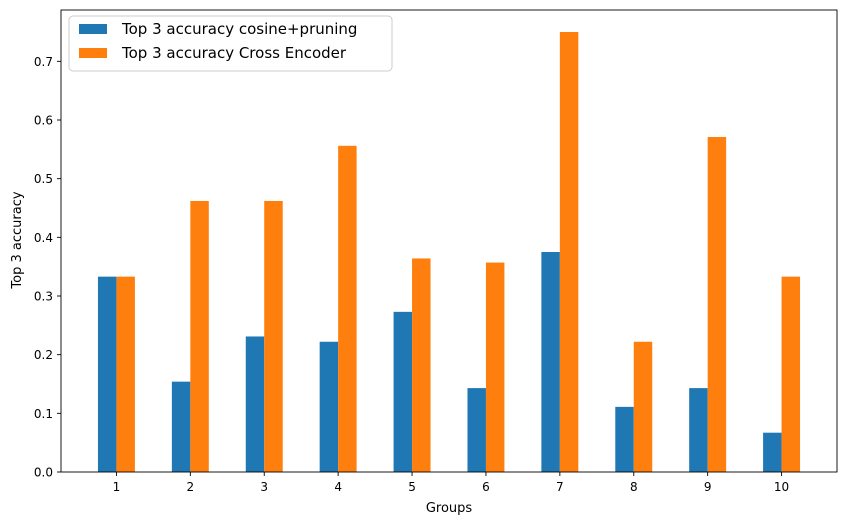 The height and width of the screenshot is (529, 846). What do you see at coordinates (17, 240) in the screenshot?
I see `y-axis-label: Top 3 accuracy` at bounding box center [17, 240].